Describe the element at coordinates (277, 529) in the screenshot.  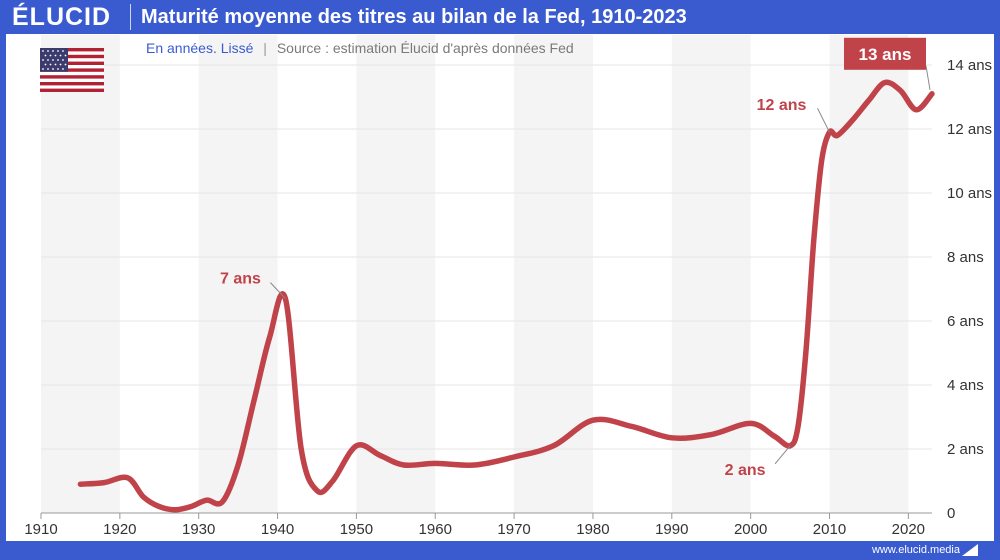
I see `x-tick-label: 1940` at that location.